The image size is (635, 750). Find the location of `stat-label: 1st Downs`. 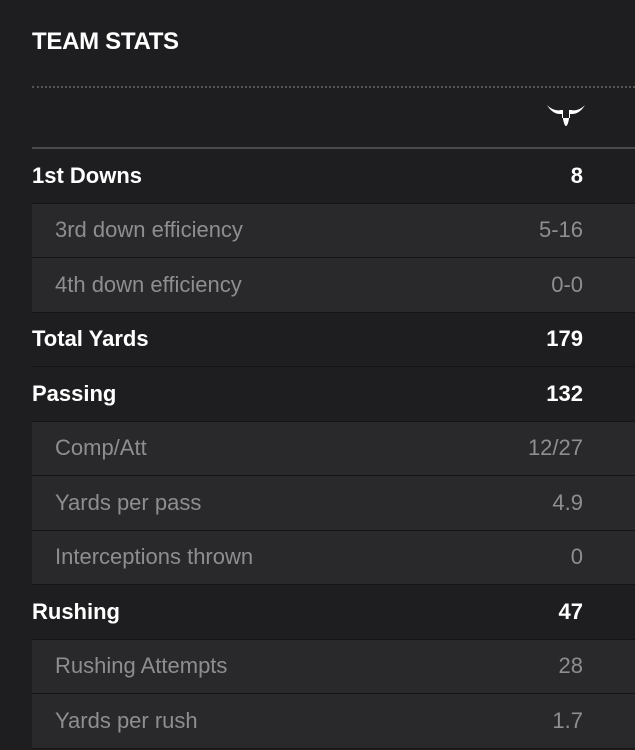

stat-label: 1st Downs is located at coordinates (87, 175).